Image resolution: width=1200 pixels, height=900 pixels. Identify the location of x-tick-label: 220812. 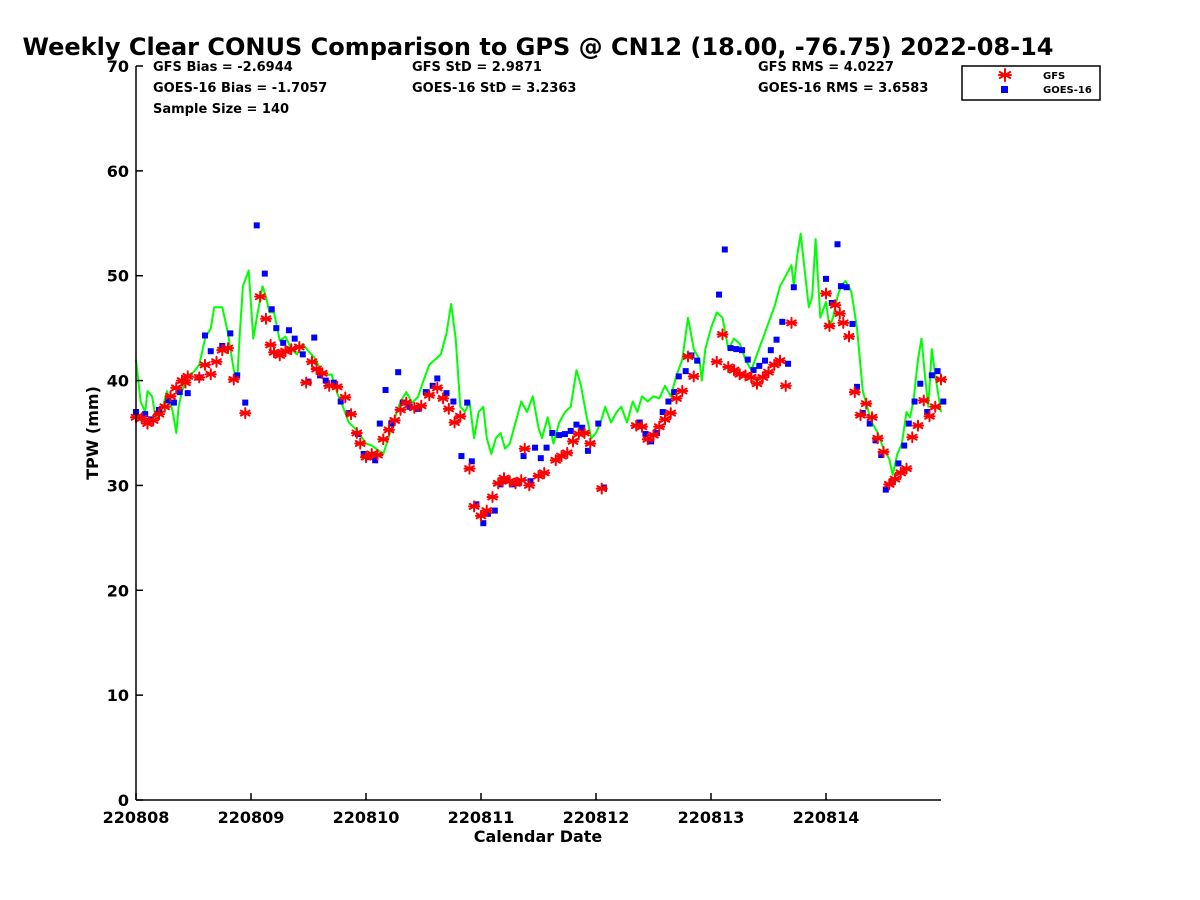
(596, 817).